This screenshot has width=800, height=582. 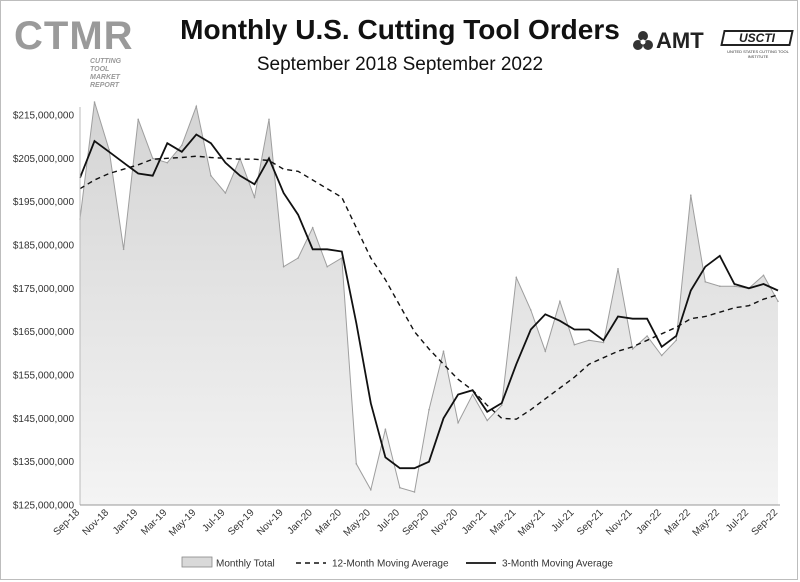 I want to click on ctmr-logo: CTMR CUTTING TOOL MARKET REPORT, so click(x=74, y=51).